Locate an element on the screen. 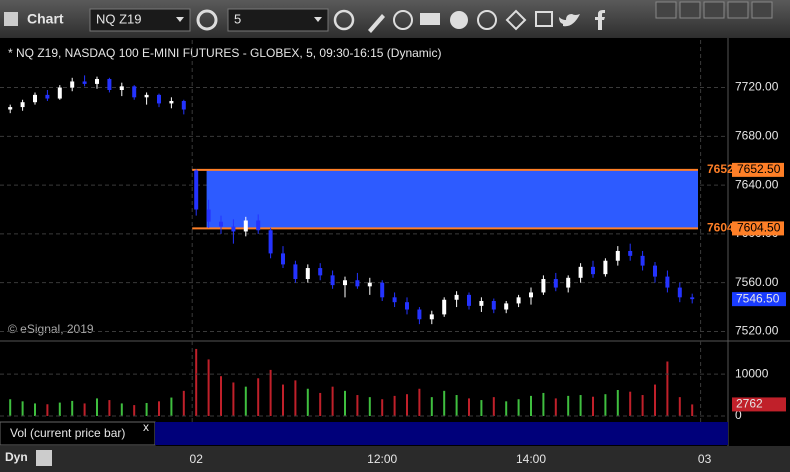  interval-box is located at coordinates (278, 20).